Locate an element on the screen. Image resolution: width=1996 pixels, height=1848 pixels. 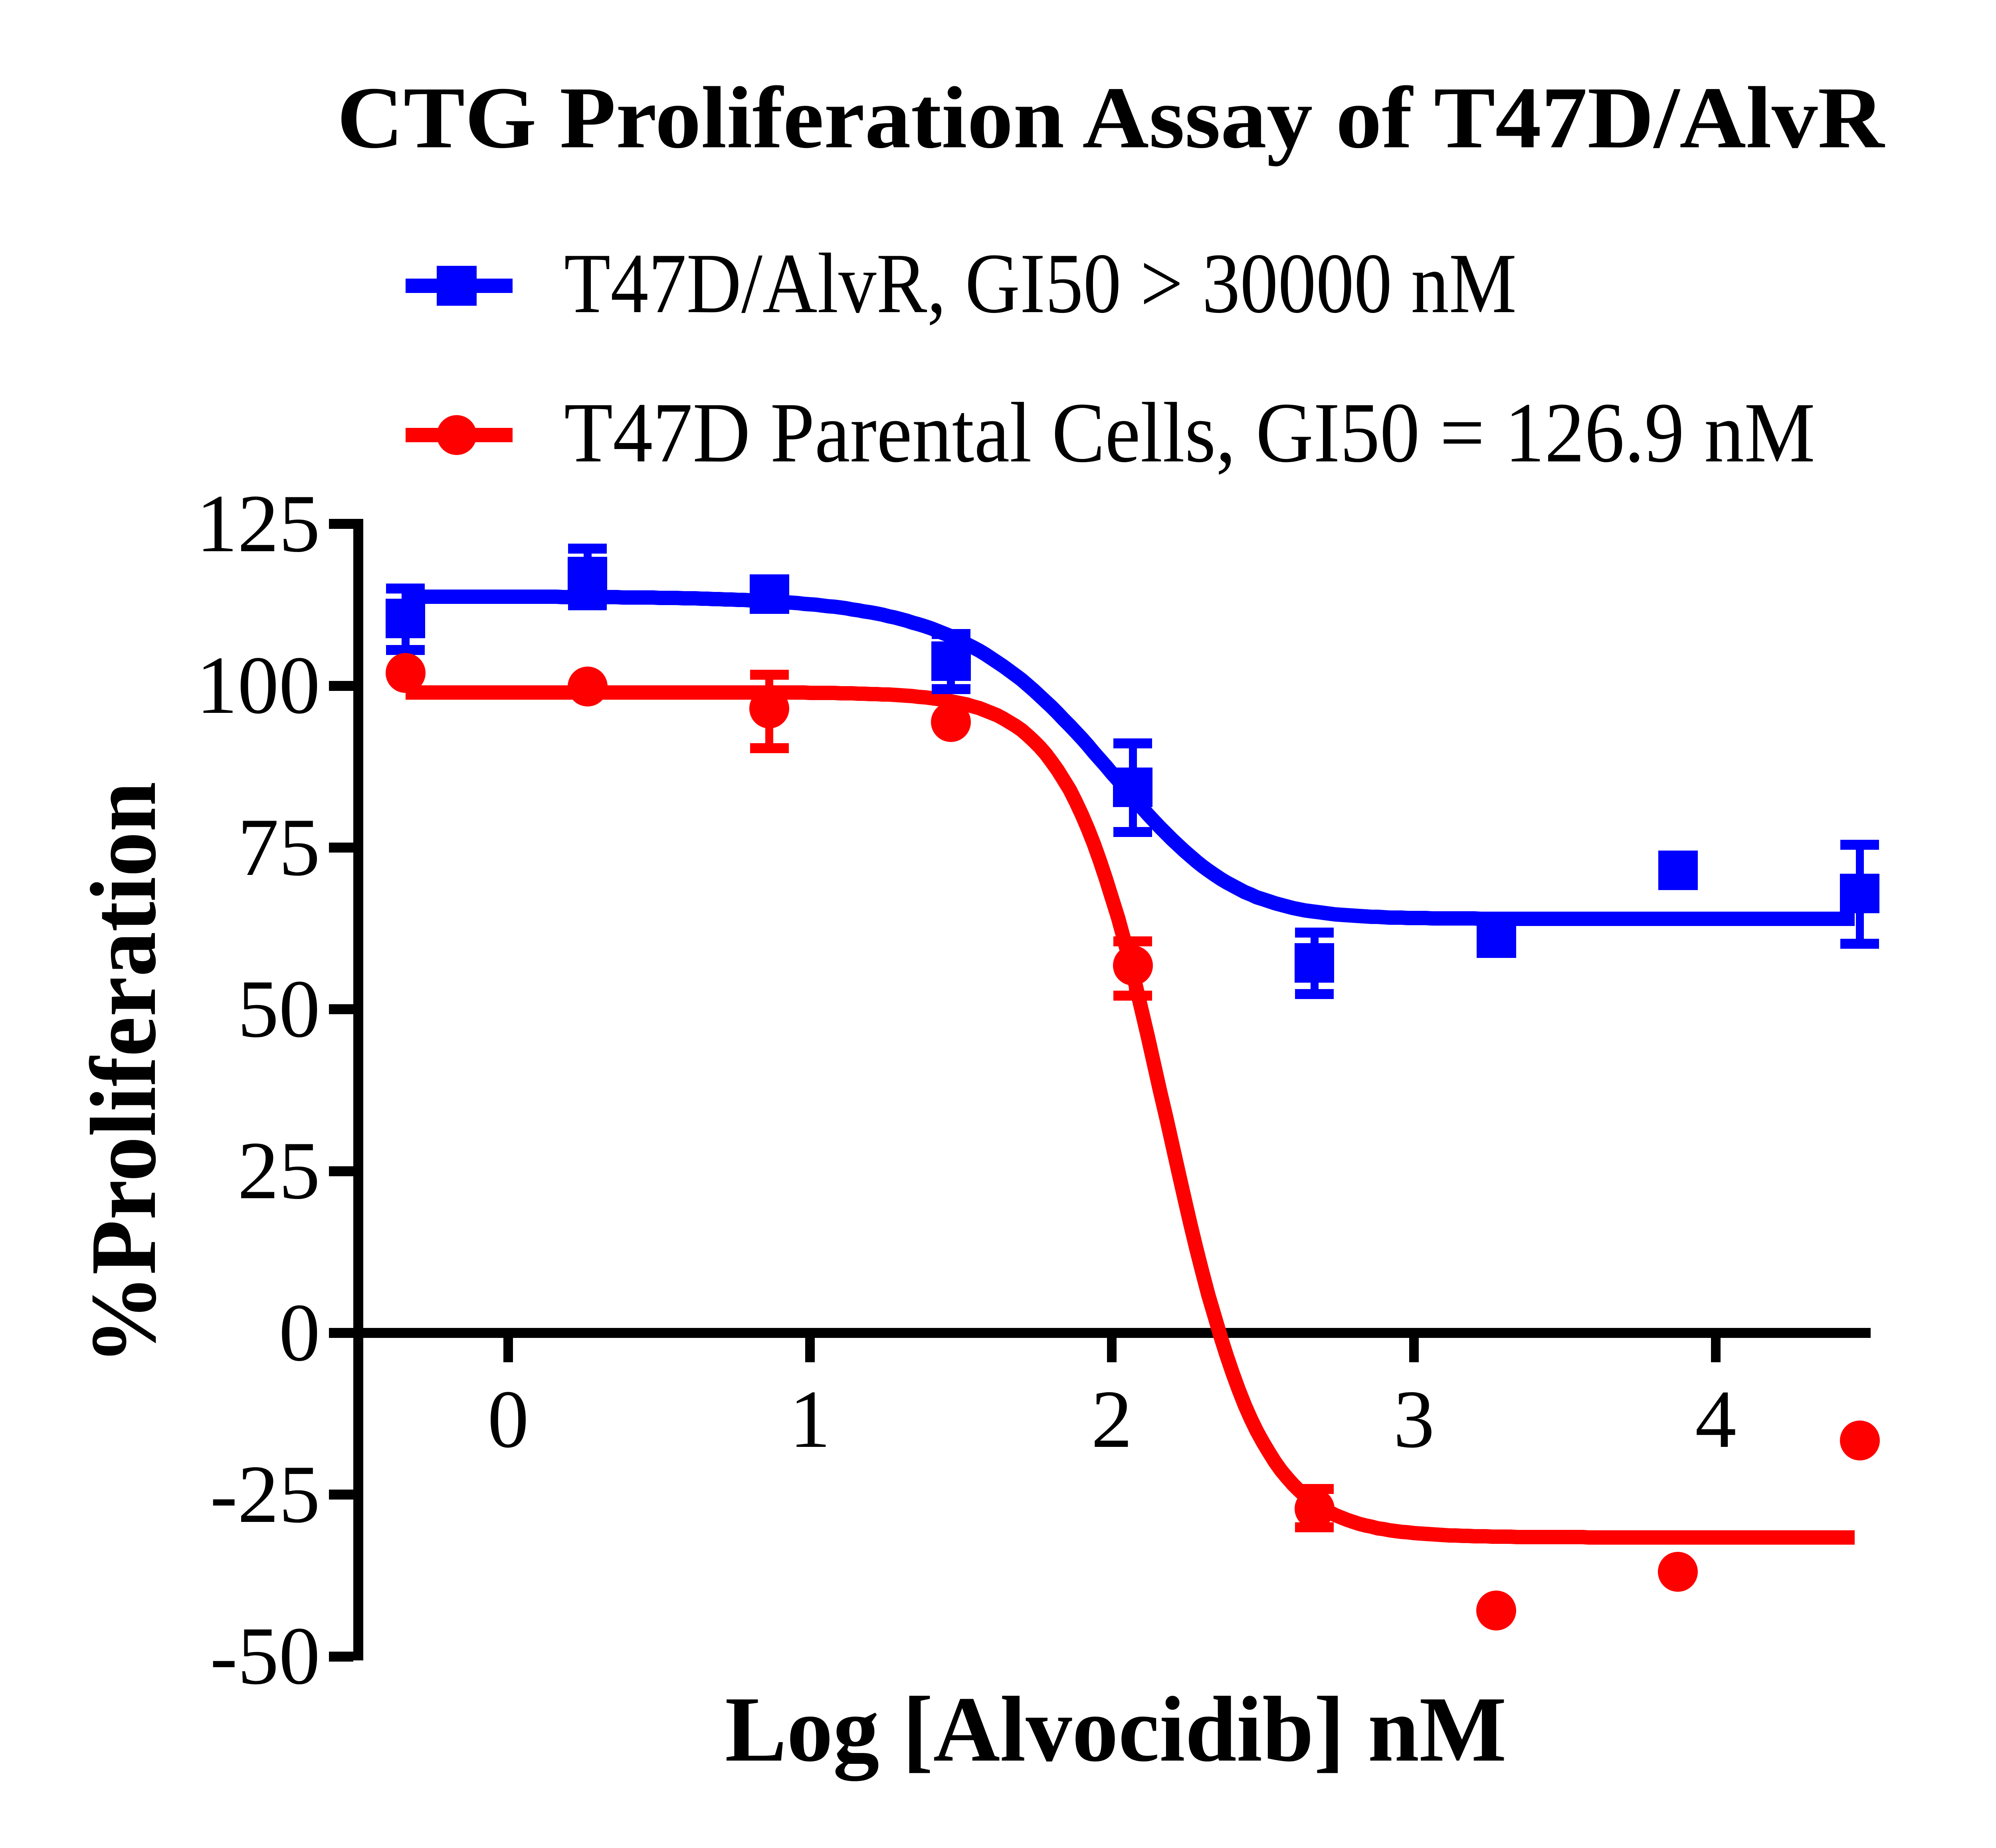
svg-text: 125 is located at coordinates (258, 523).